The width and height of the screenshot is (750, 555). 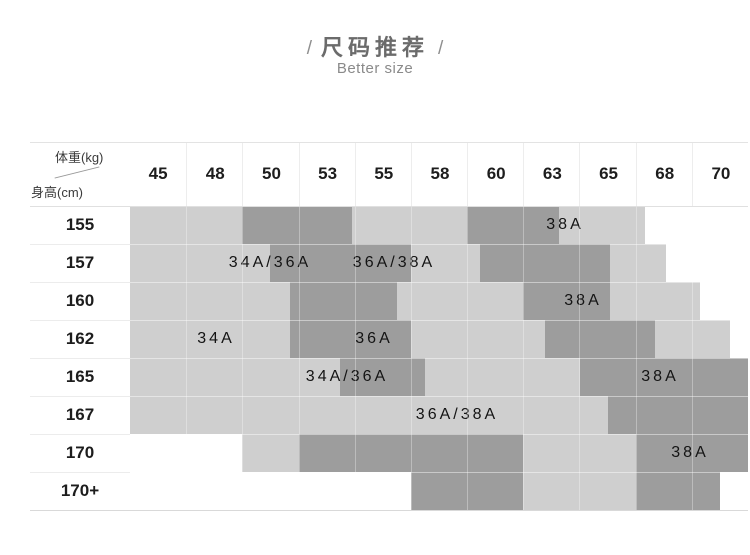 I want to click on title-slash-right: /, so click(x=441, y=48).